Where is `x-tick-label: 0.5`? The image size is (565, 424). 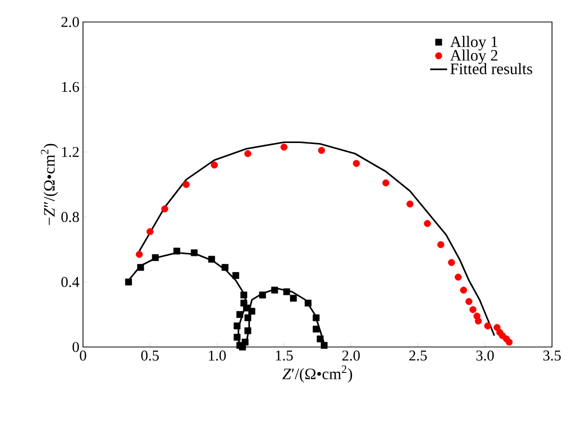
x-tick-label: 0.5 is located at coordinates (150, 355).